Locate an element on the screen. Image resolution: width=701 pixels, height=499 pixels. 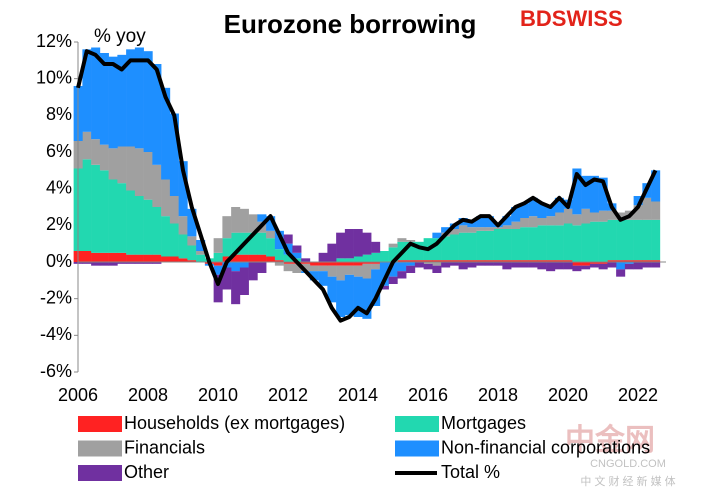
legend-label: Financials is located at coordinates (164, 447).